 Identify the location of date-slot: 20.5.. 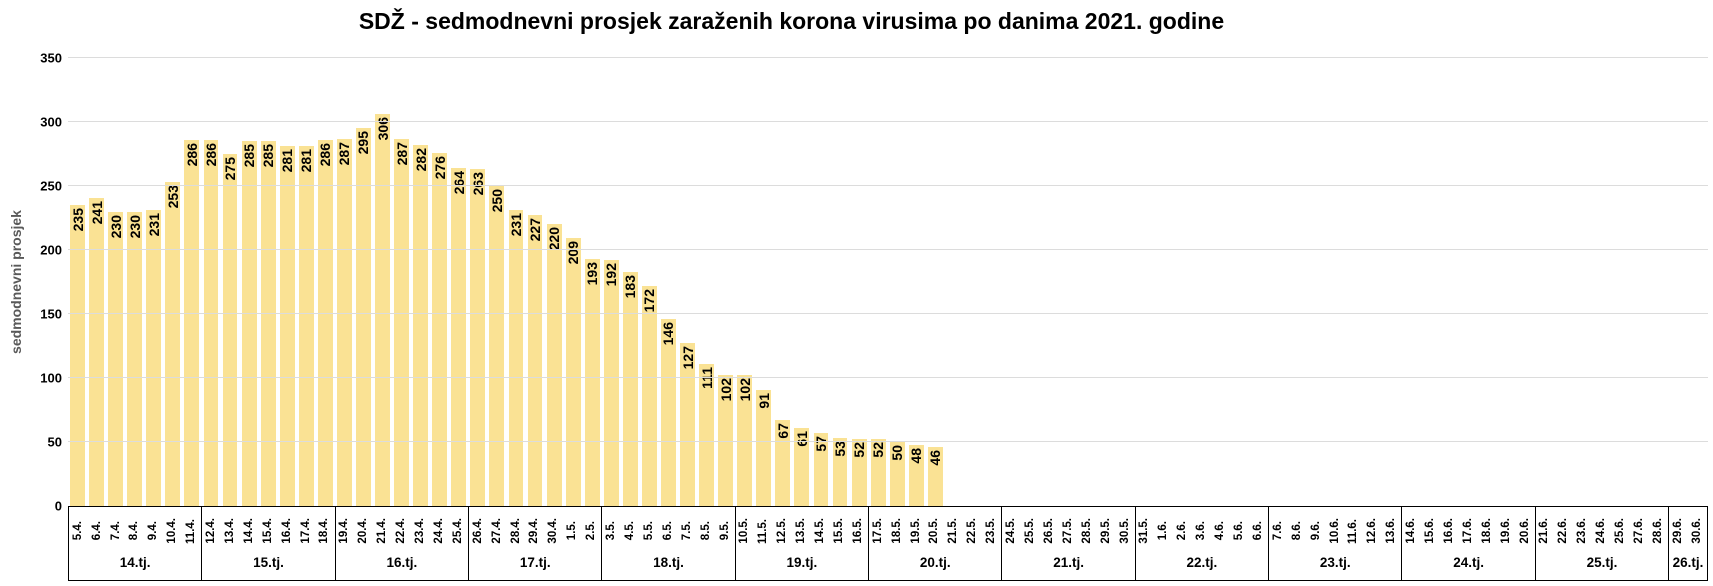
(935, 531).